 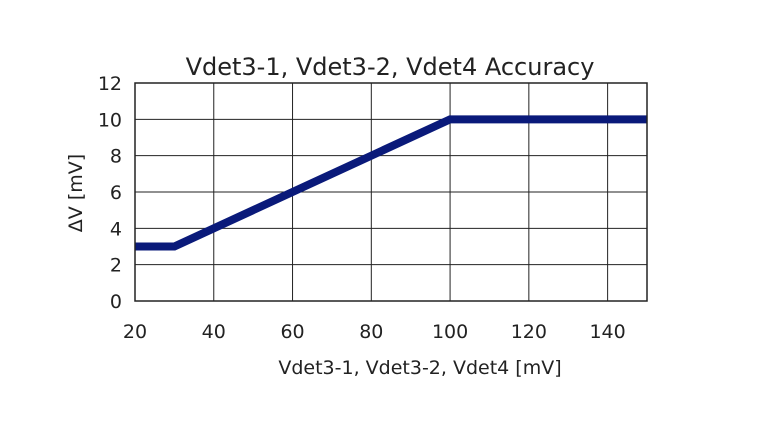 I want to click on chart-title: Vdet3-1, Vdet3-2, Vdet4 Accuracy, so click(x=390, y=67).